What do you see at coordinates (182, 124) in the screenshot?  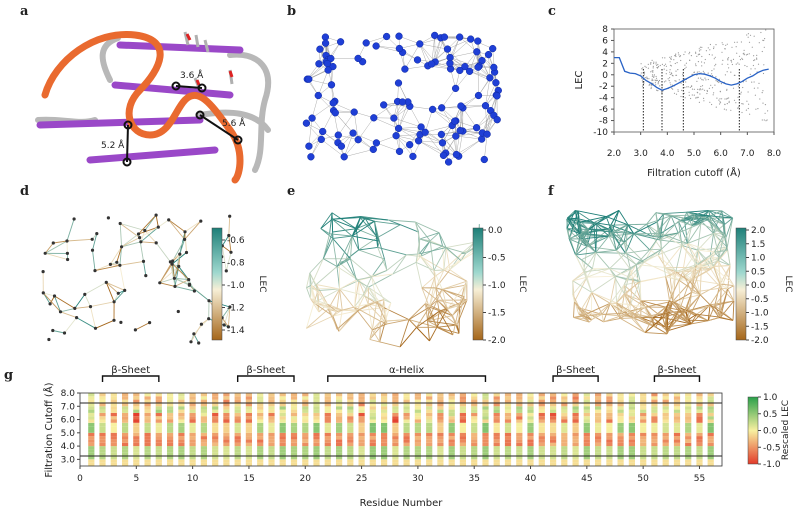 I see `distance-markers` at bounding box center [182, 124].